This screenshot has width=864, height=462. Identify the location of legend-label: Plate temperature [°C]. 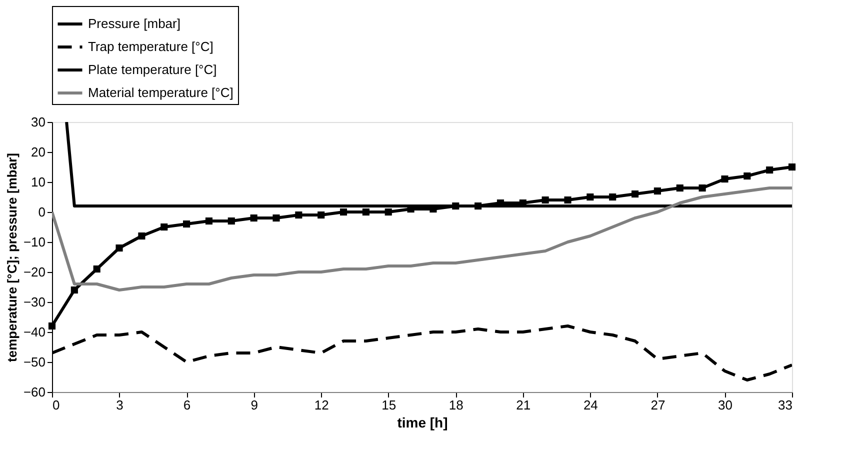
(152, 69).